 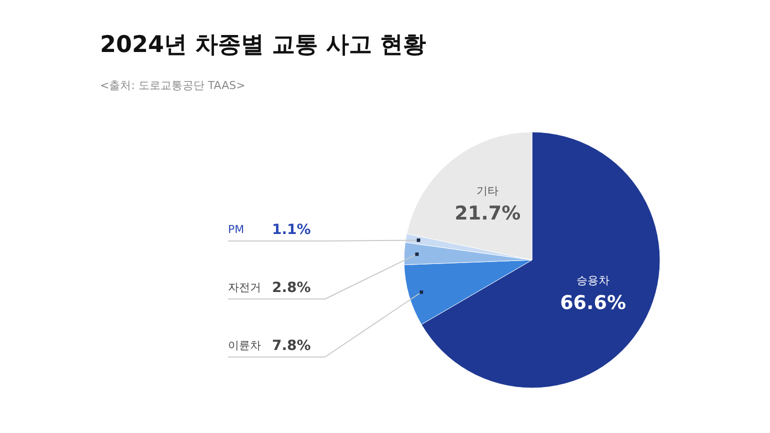 What do you see at coordinates (244, 345) in the screenshot?
I see `slice-label: 이륜차` at bounding box center [244, 345].